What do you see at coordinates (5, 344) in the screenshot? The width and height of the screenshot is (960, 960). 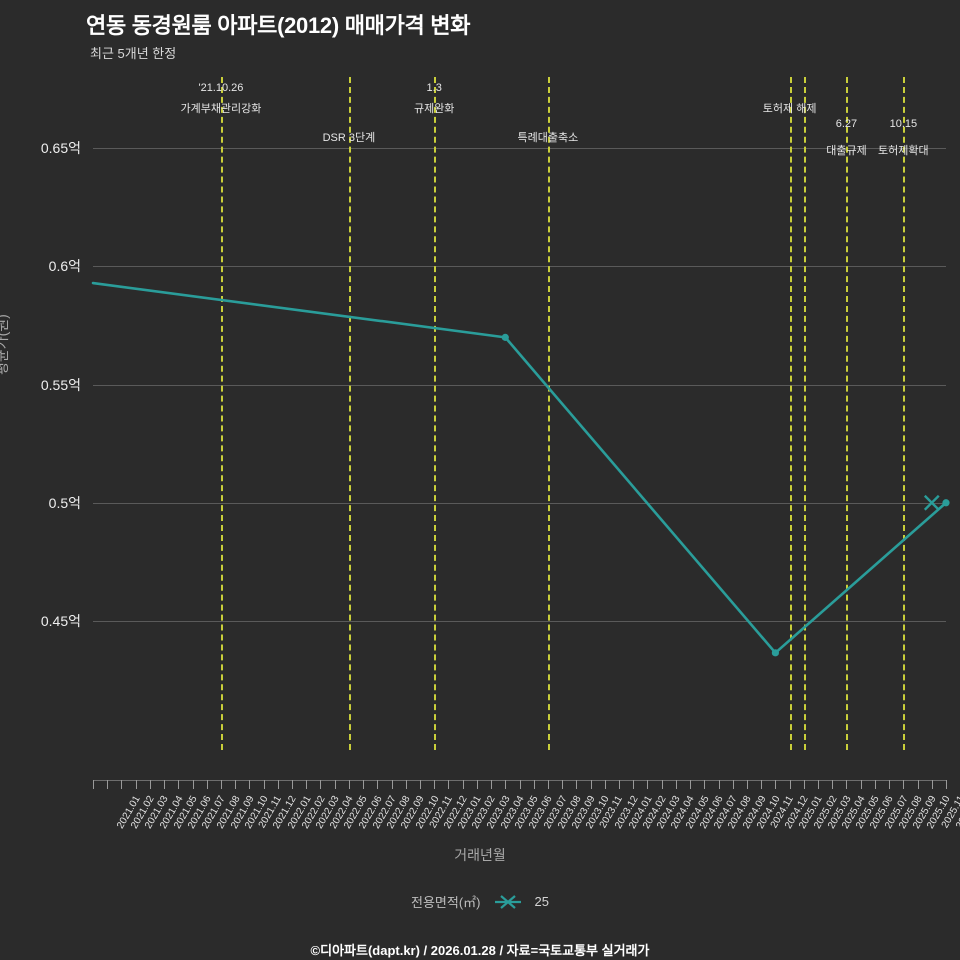 I see `y-axis-title: 평균가(원)` at bounding box center [5, 344].